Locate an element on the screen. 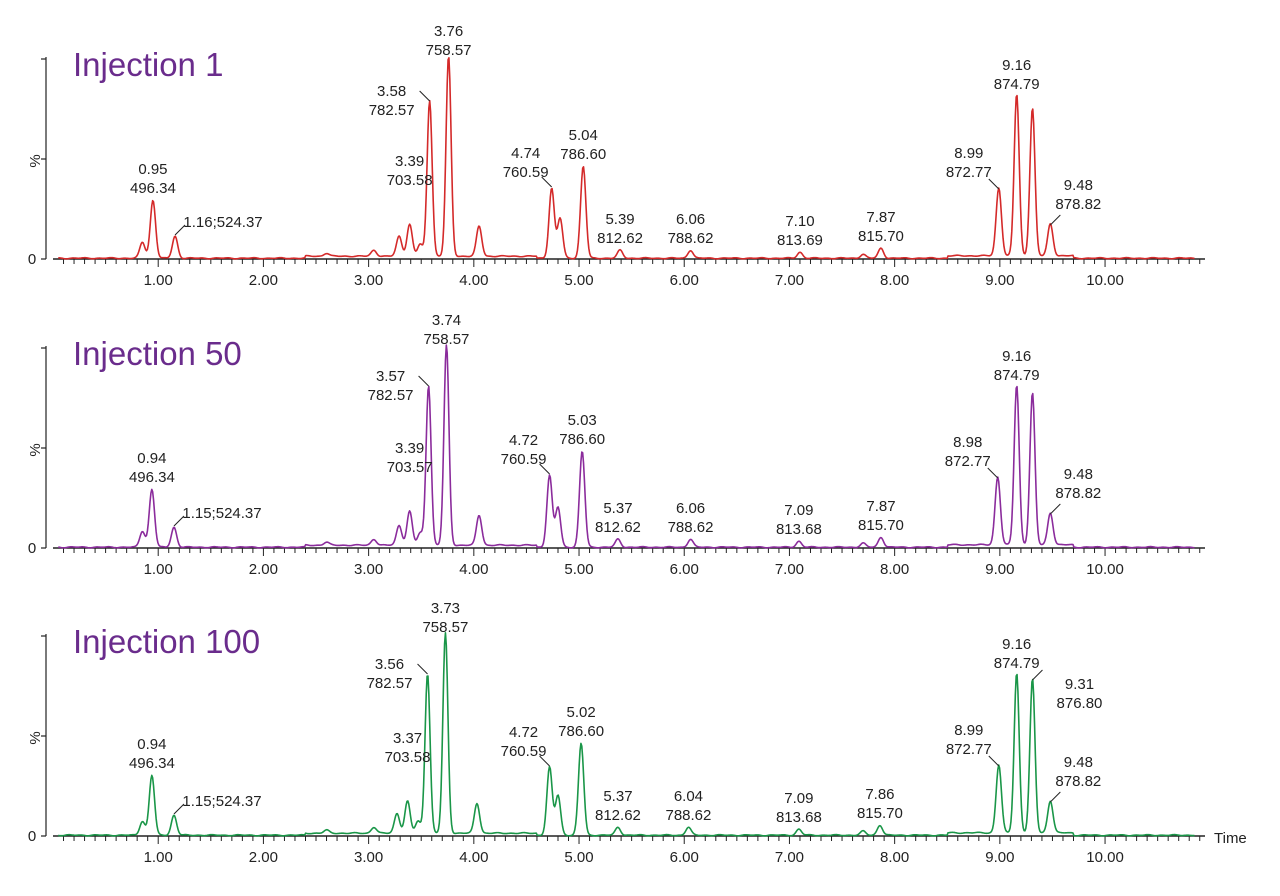 The width and height of the screenshot is (1280, 896). x-axis-label: Time is located at coordinates (1230, 838).